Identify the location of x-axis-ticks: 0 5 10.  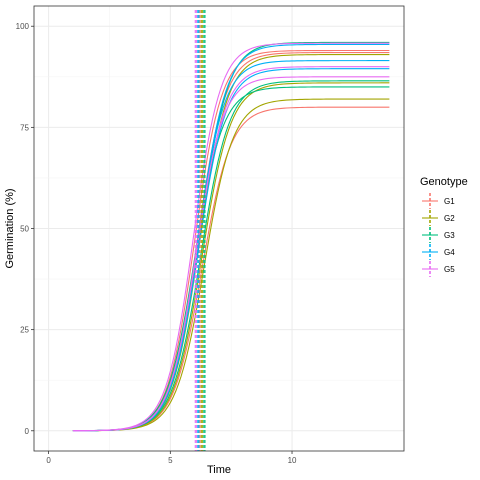
(171, 458).